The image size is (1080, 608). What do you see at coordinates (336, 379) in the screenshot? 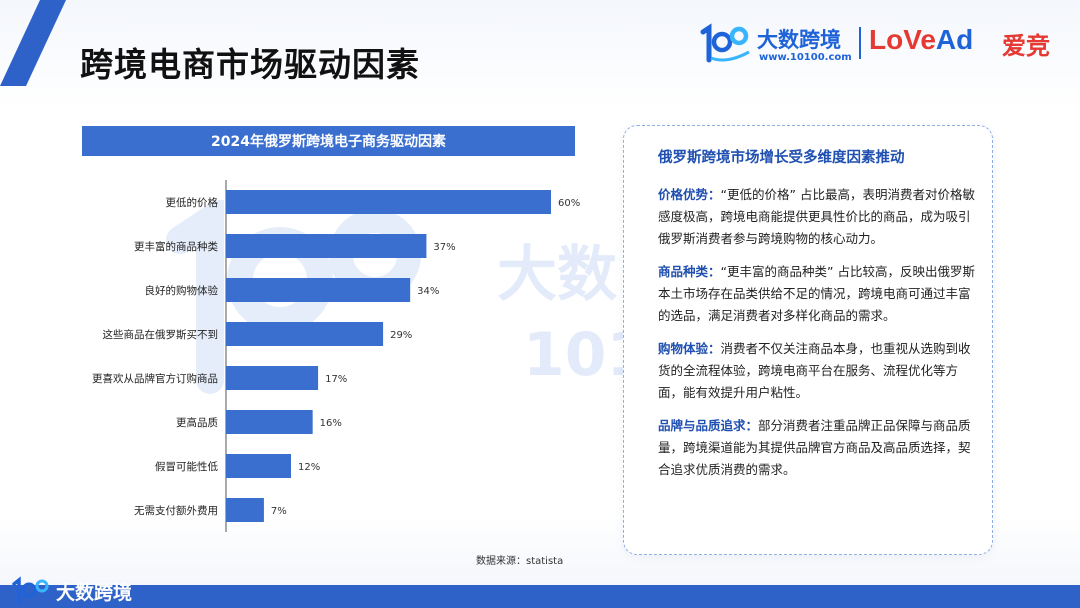
I see `value-label-4: 17%` at bounding box center [336, 379].